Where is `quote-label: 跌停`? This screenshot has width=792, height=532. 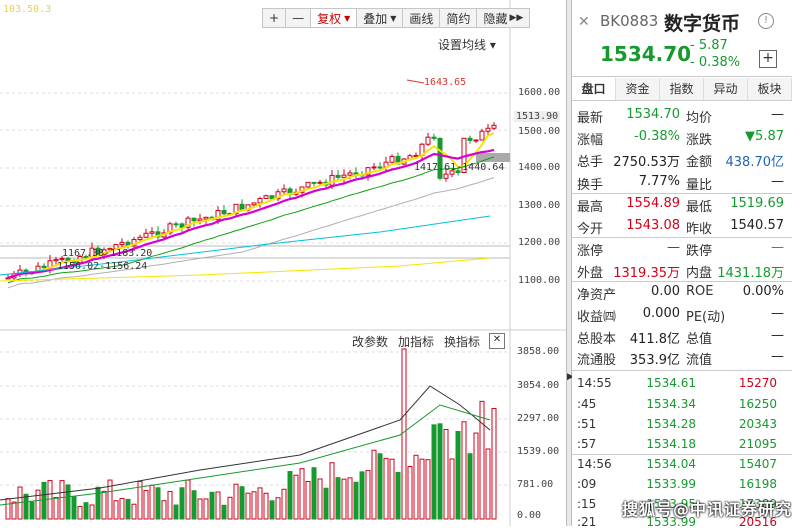
quote-label: 跌停 is located at coordinates (699, 251).